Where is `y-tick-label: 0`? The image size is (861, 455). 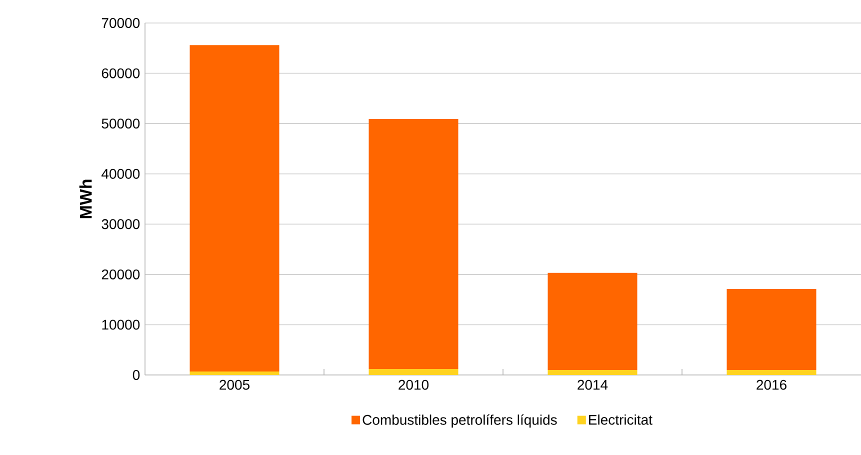
y-tick-label: 0 is located at coordinates (136, 375).